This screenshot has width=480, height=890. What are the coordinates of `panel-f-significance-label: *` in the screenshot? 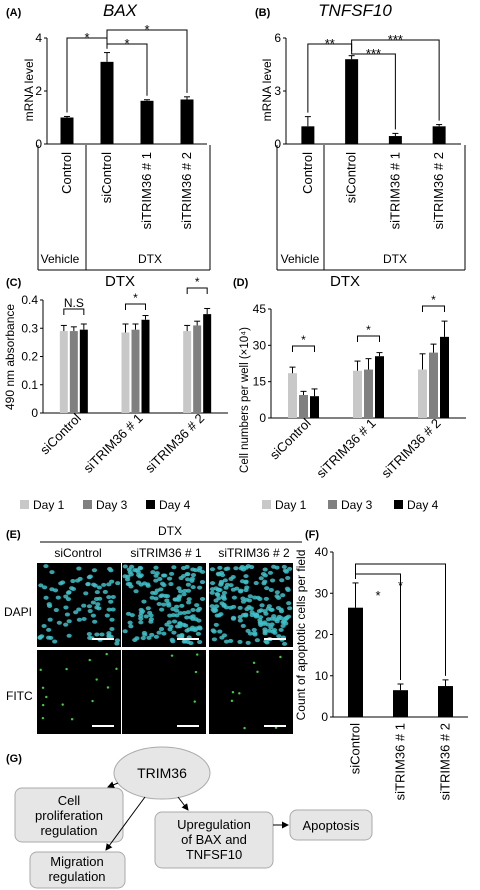 It's located at (377, 595).